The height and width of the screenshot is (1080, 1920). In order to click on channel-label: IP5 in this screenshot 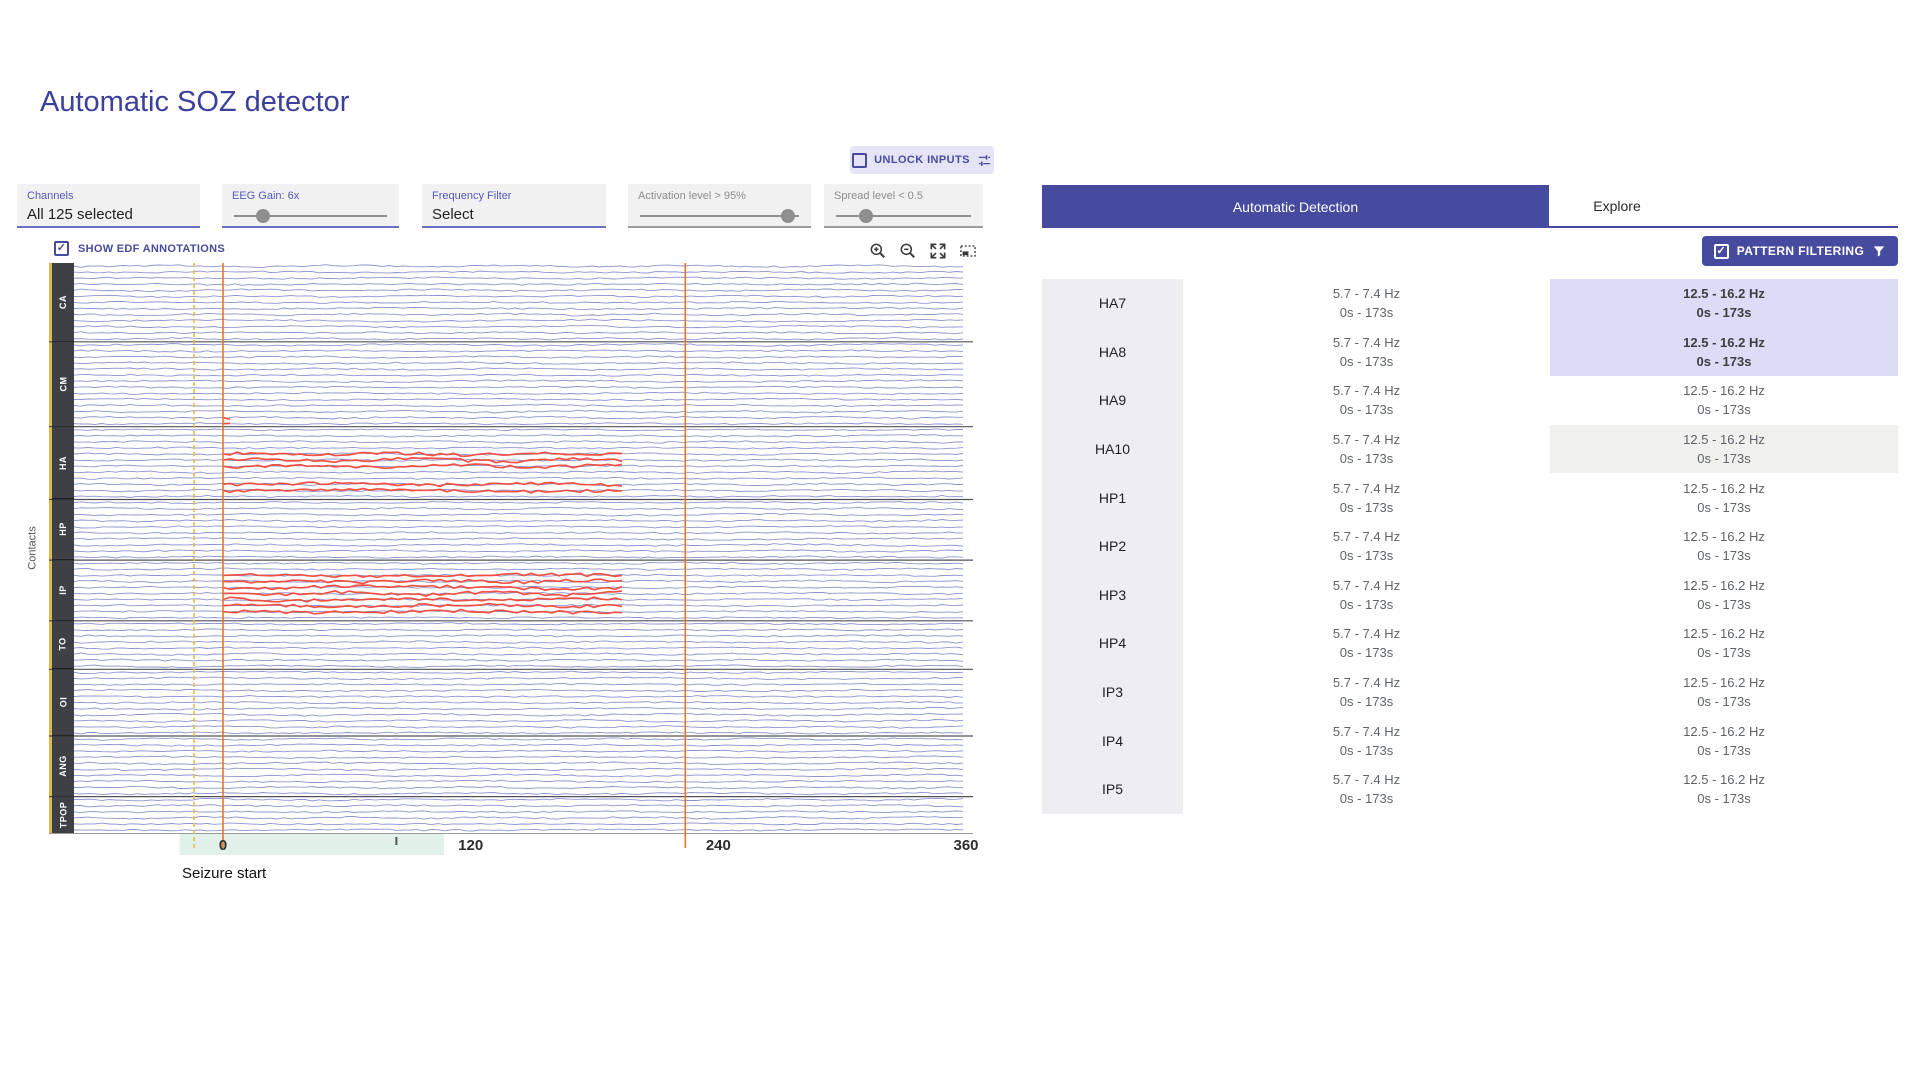, I will do `click(1112, 789)`.